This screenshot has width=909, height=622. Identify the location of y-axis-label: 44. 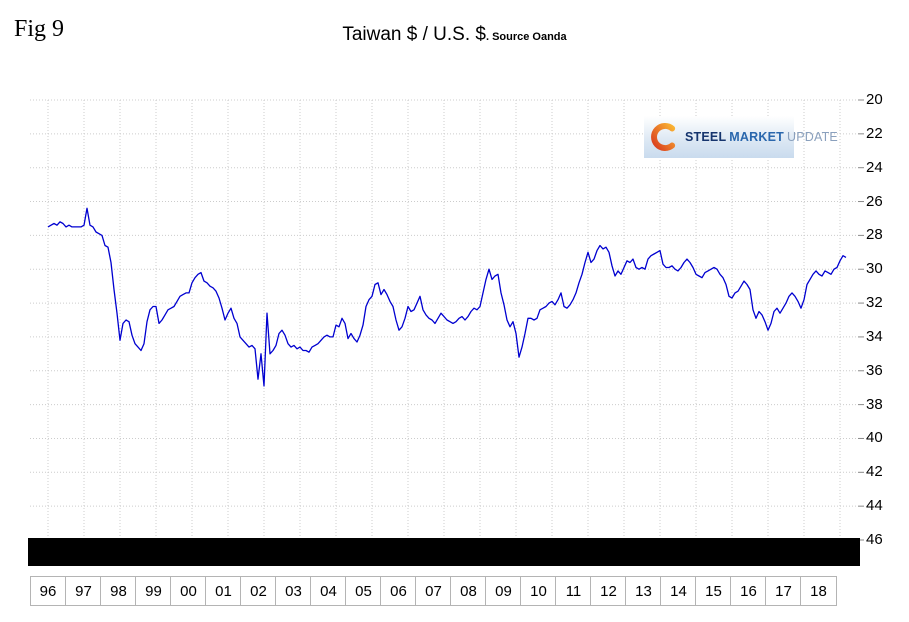
(874, 506).